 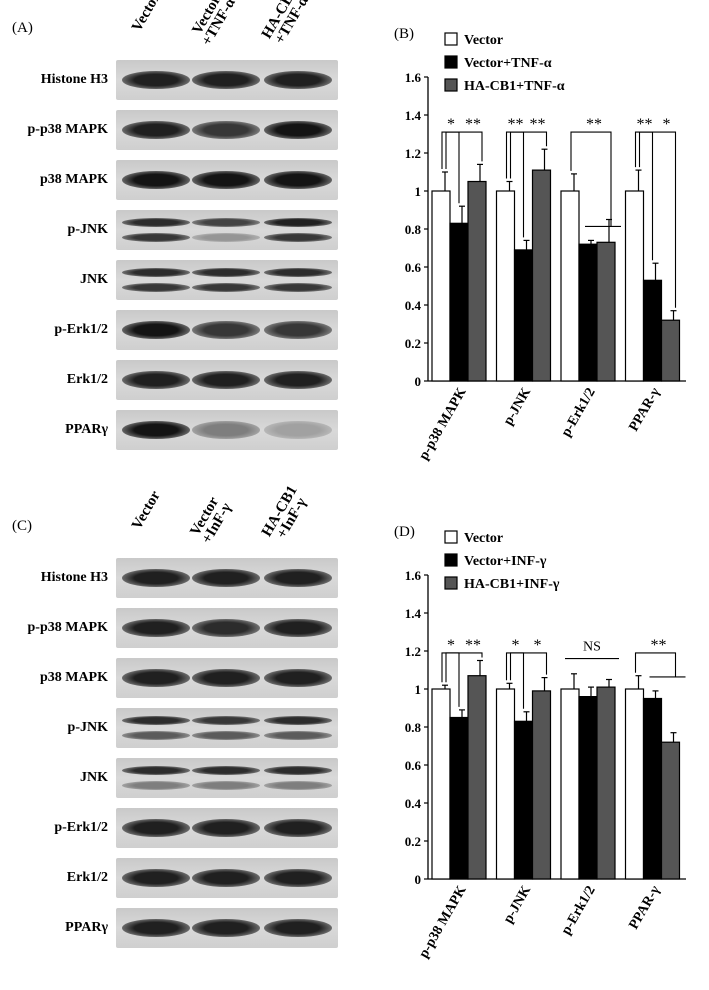 I want to click on panel-letter: (D), so click(x=404, y=532).